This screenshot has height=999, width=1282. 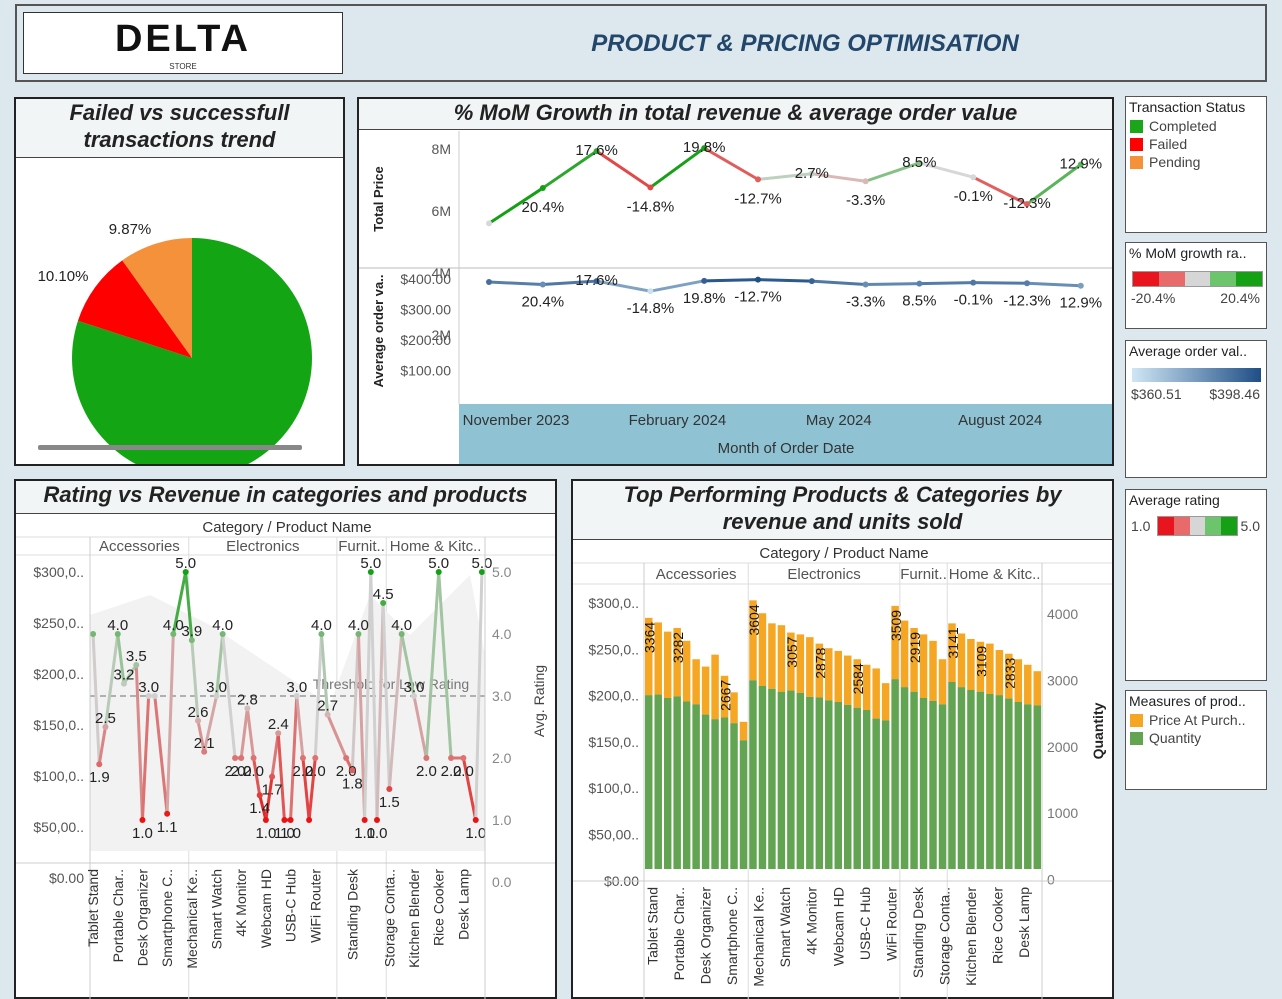 What do you see at coordinates (1027, 300) in the screenshot?
I see `mom-bottom-growth-label: -12.3%` at bounding box center [1027, 300].